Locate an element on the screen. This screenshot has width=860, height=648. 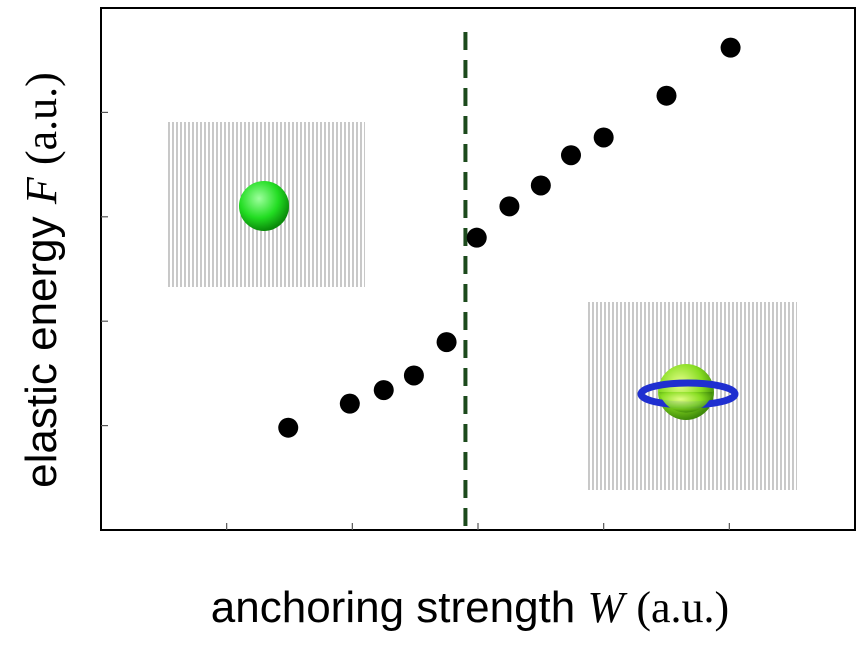
y-label-unit: (a.u.) is located at coordinates (41, 118).